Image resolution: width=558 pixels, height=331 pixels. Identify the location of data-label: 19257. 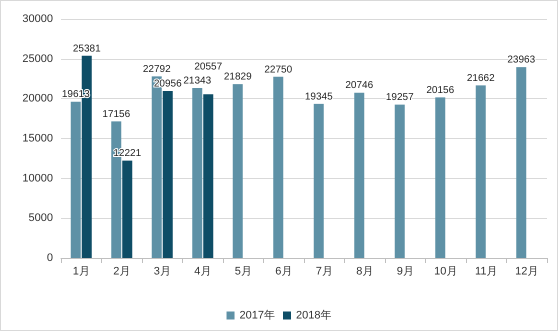
(400, 98).